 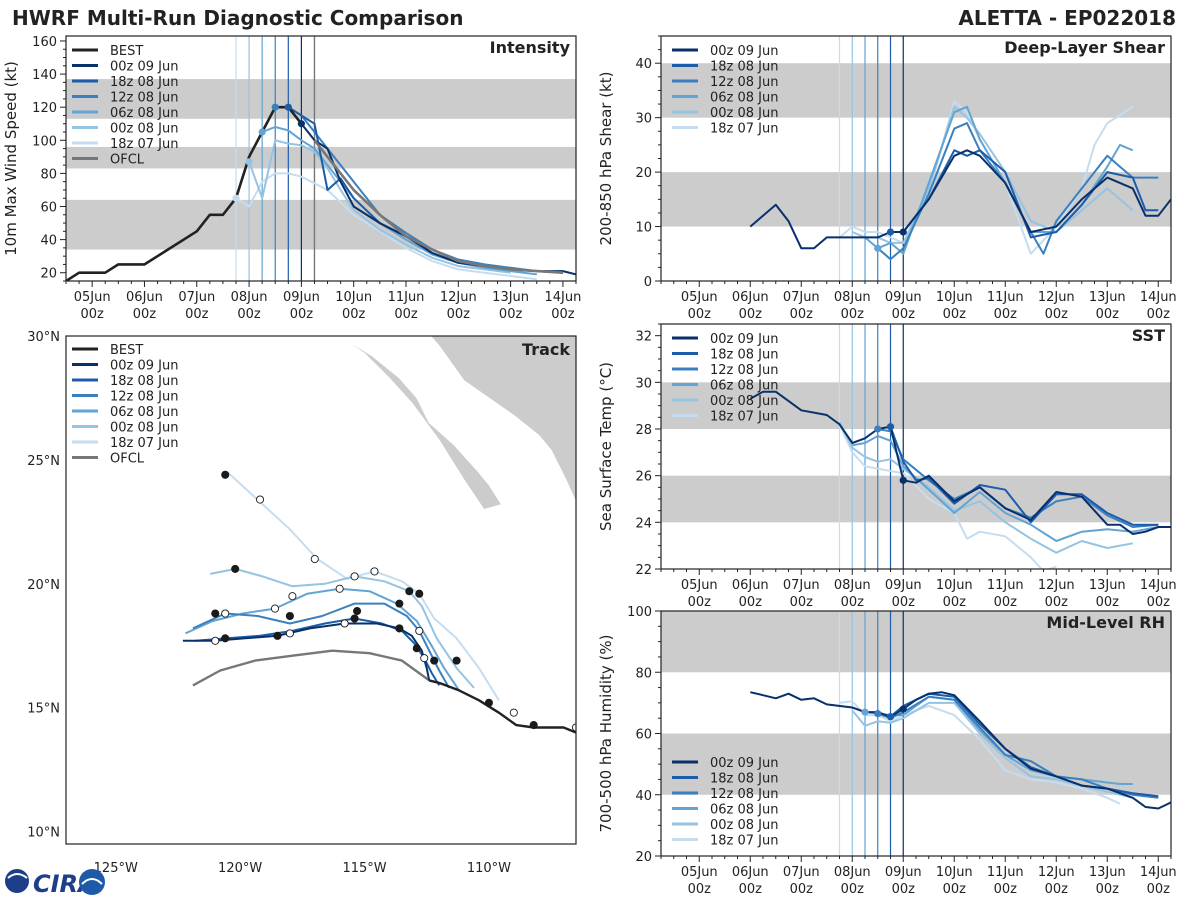 What do you see at coordinates (1158, 297) in the screenshot?
I see `shear-xtick-label: 14Jun` at bounding box center [1158, 297].